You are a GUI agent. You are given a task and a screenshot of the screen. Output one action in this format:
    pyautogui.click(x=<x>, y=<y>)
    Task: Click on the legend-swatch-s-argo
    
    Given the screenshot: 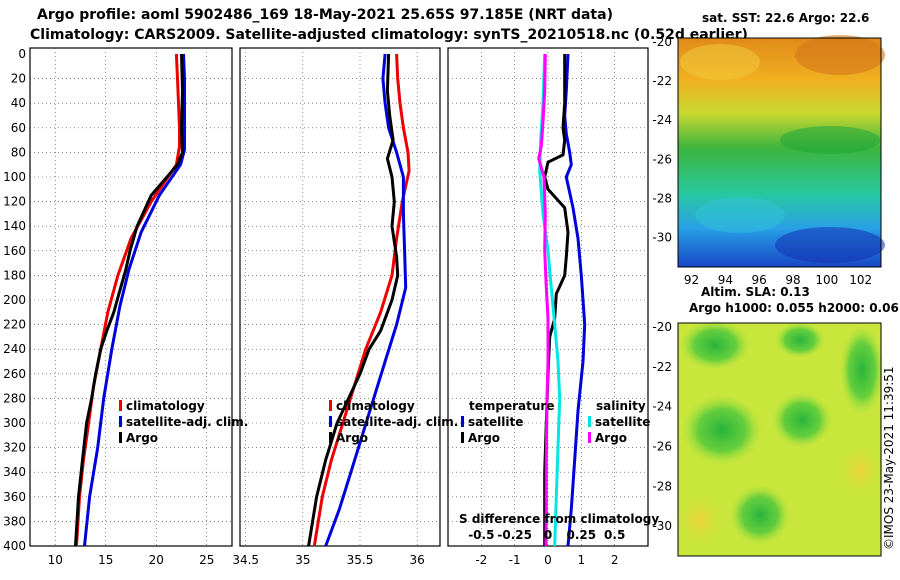 What is the action you would take?
    pyautogui.click(x=589, y=437)
    